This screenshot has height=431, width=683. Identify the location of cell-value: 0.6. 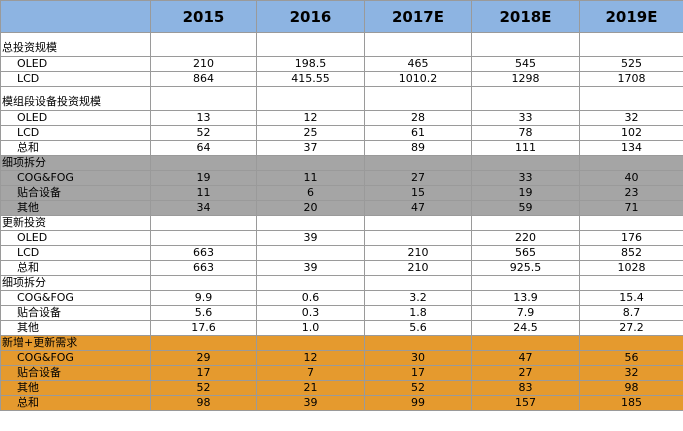
(310, 298).